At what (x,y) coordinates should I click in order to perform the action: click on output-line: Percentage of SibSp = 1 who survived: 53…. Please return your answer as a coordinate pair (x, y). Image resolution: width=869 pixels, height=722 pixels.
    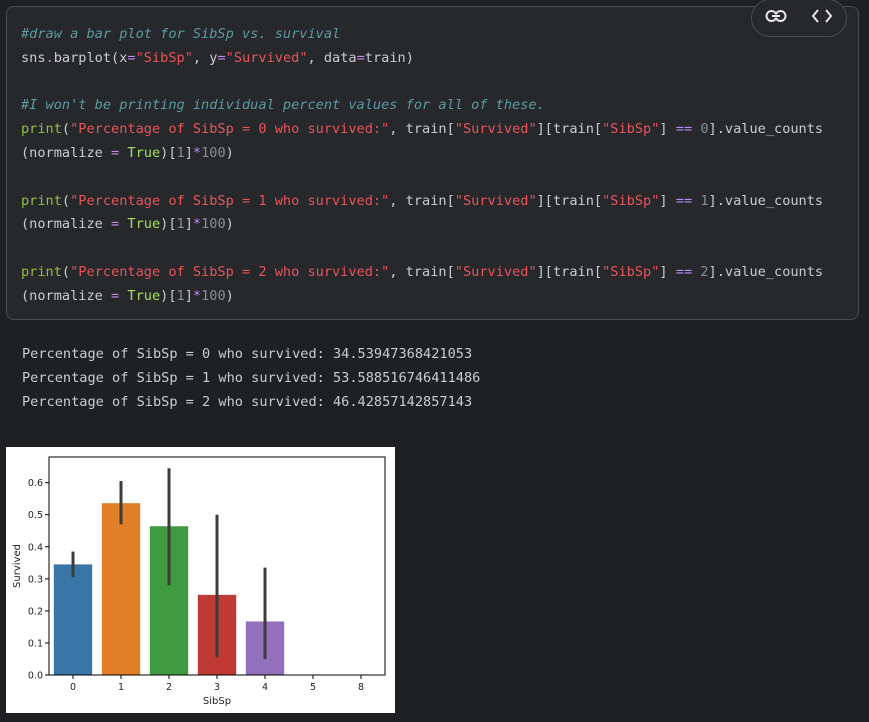
    Looking at the image, I should click on (251, 378).